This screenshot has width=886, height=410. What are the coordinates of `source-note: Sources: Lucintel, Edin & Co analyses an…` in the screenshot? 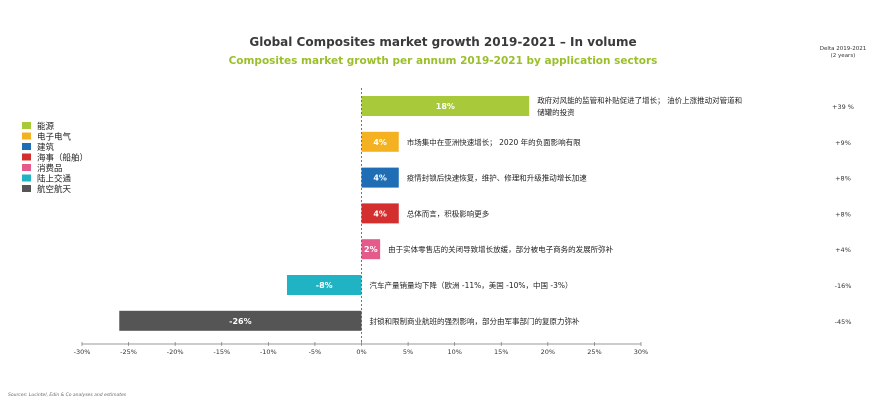 It's located at (67, 395).